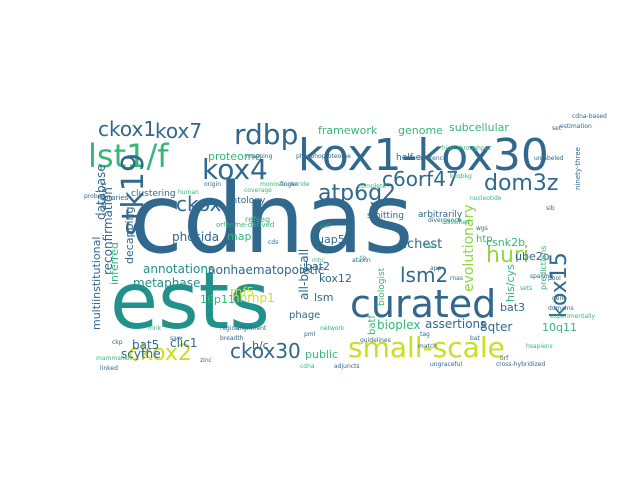  Describe the element at coordinates (323, 156) in the screenshot. I see `word-72: phosphoproteome` at that location.